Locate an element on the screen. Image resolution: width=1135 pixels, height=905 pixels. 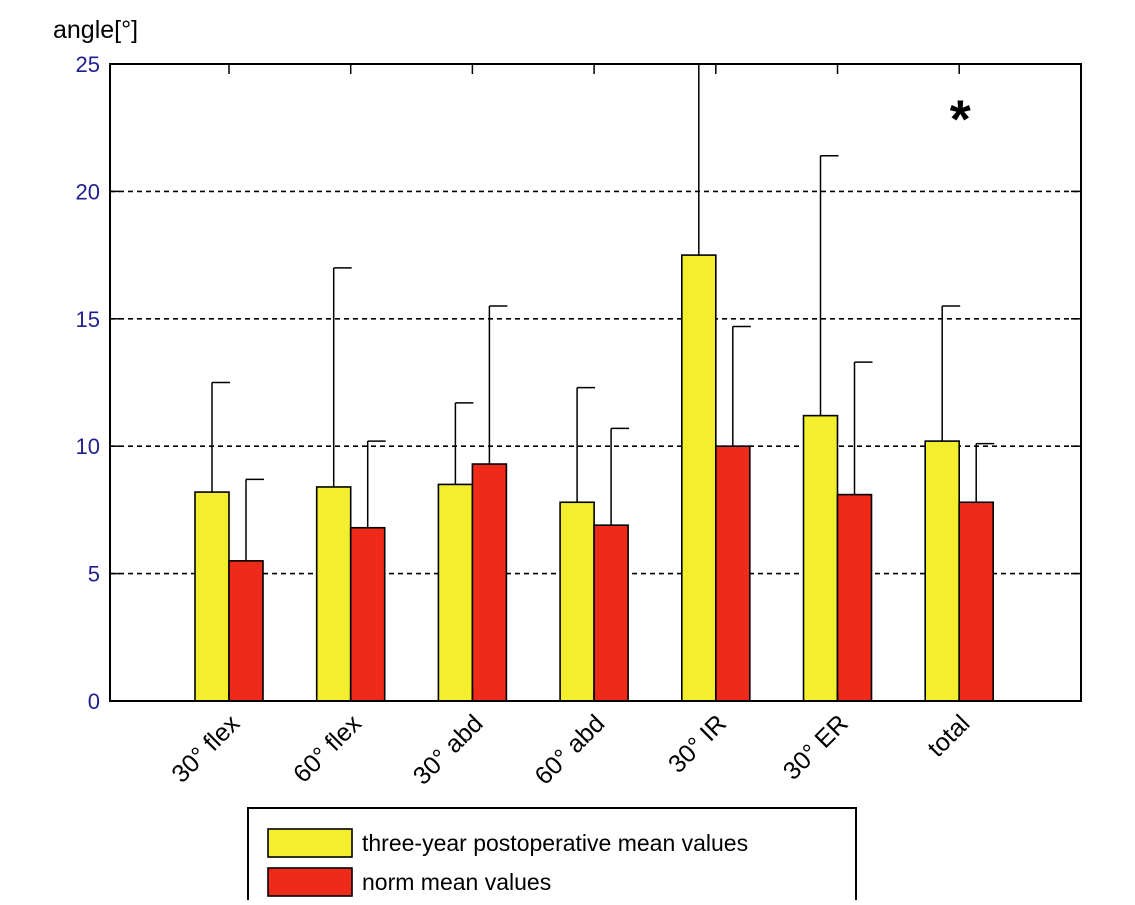
y-tick-label: 15 is located at coordinates (88, 319).